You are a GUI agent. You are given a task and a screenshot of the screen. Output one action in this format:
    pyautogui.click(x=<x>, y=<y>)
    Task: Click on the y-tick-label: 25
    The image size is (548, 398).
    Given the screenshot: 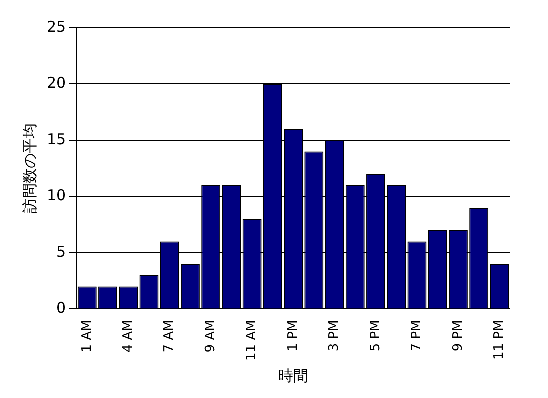 What is the action you would take?
    pyautogui.click(x=56, y=27)
    